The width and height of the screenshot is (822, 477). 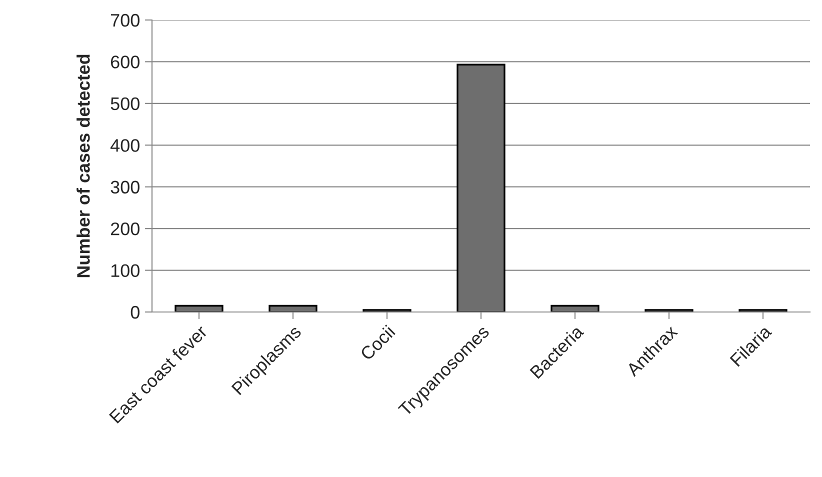 What do you see at coordinates (125, 145) in the screenshot?
I see `y-tick-label: 400` at bounding box center [125, 145].